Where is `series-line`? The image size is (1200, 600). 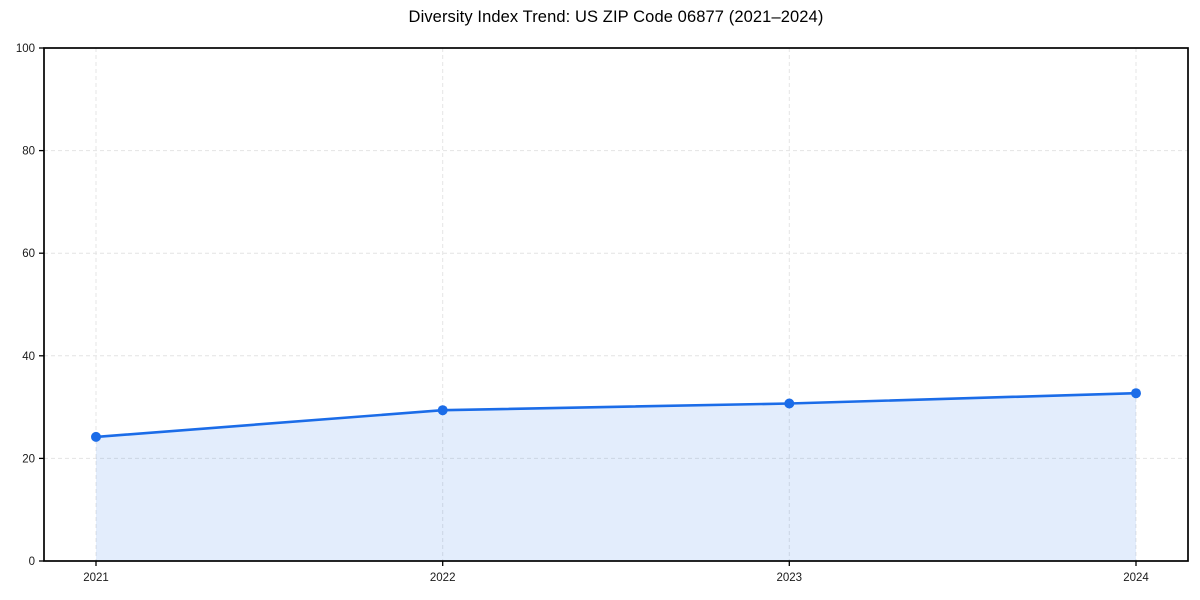 series-line is located at coordinates (616, 415).